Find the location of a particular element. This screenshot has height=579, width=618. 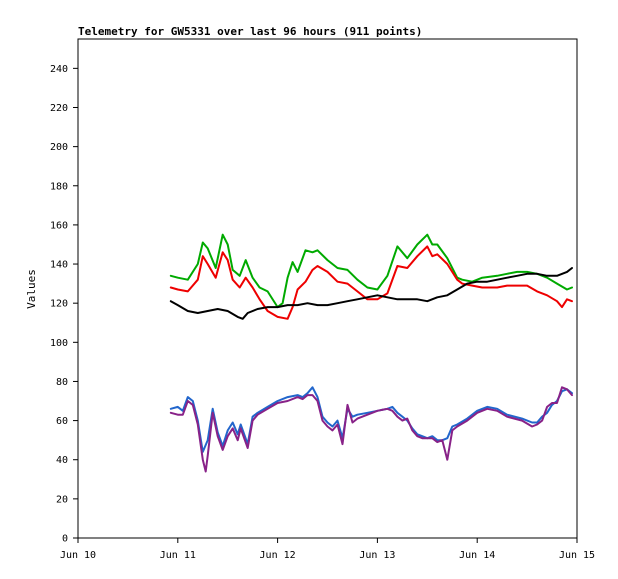

x-tick-label: Jun 12 is located at coordinates (278, 555).